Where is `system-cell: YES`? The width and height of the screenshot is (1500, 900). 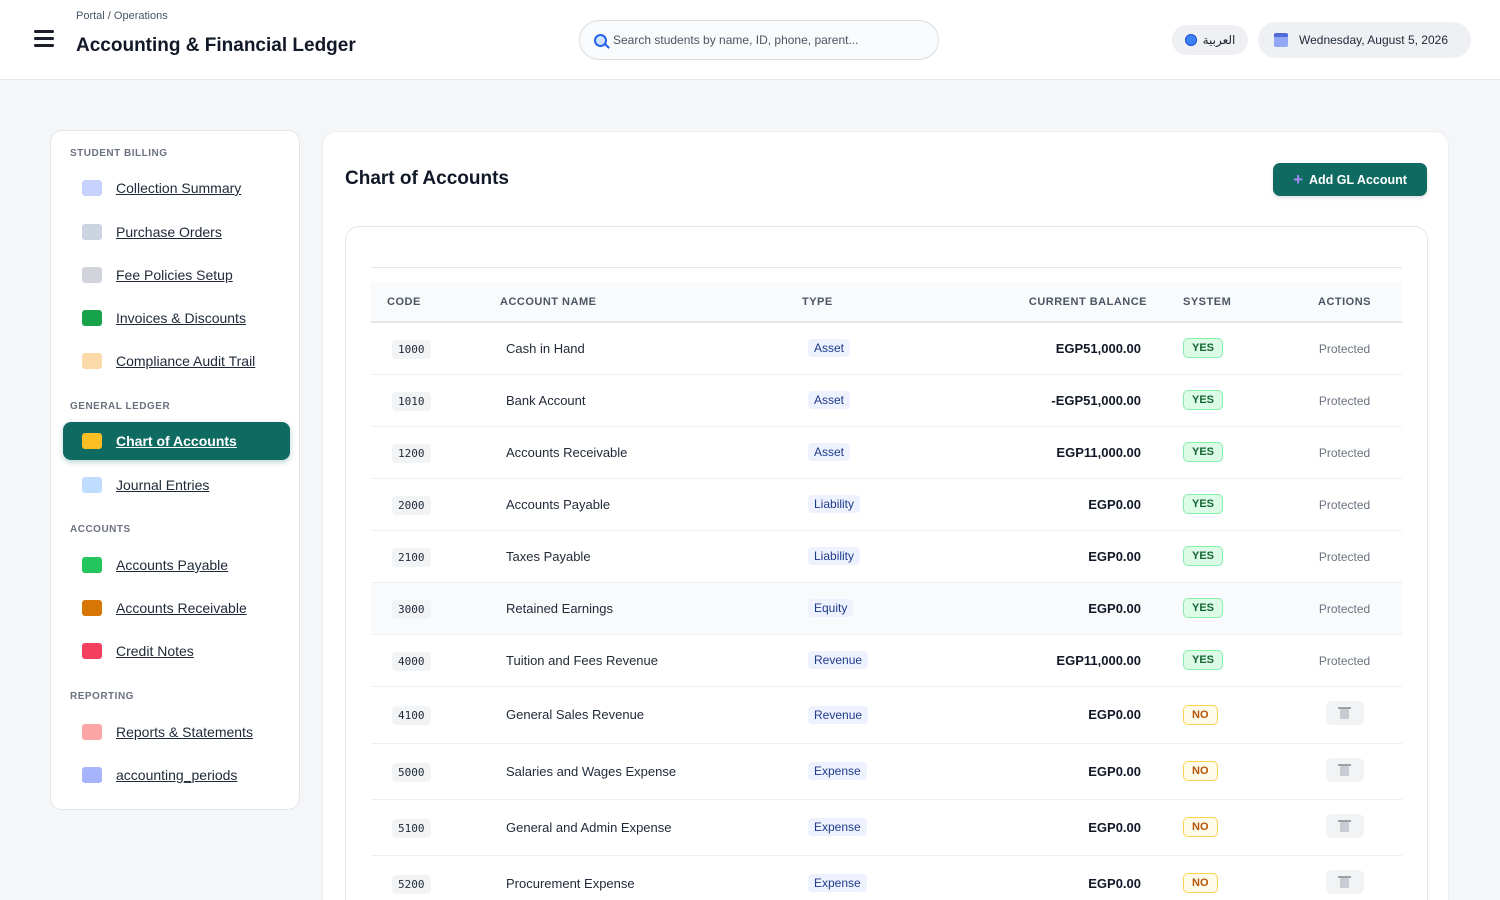
system-cell: YES is located at coordinates (1217, 660).